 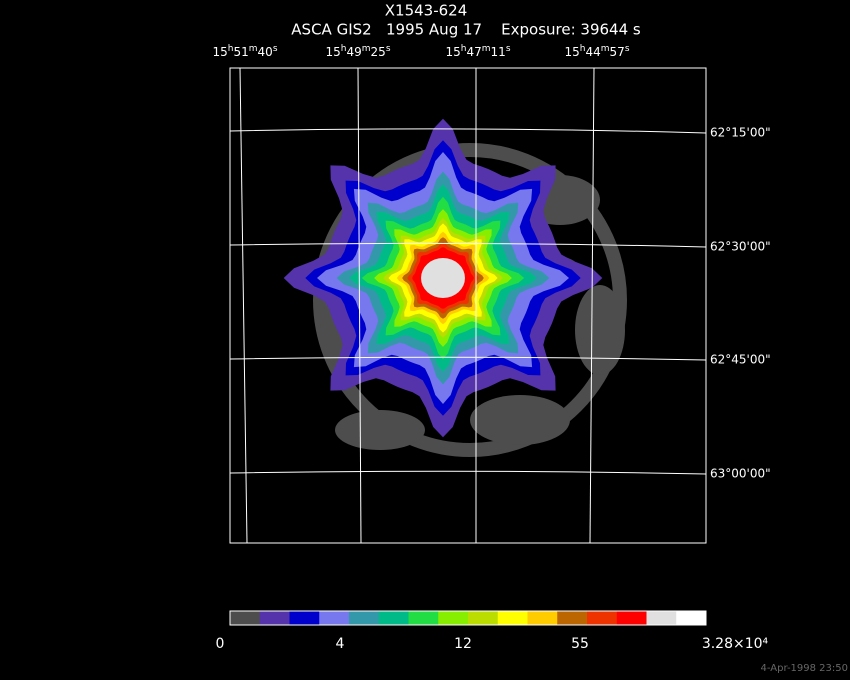 I want to click on colorbar-label: 3.28×10⁴, so click(x=735, y=644).